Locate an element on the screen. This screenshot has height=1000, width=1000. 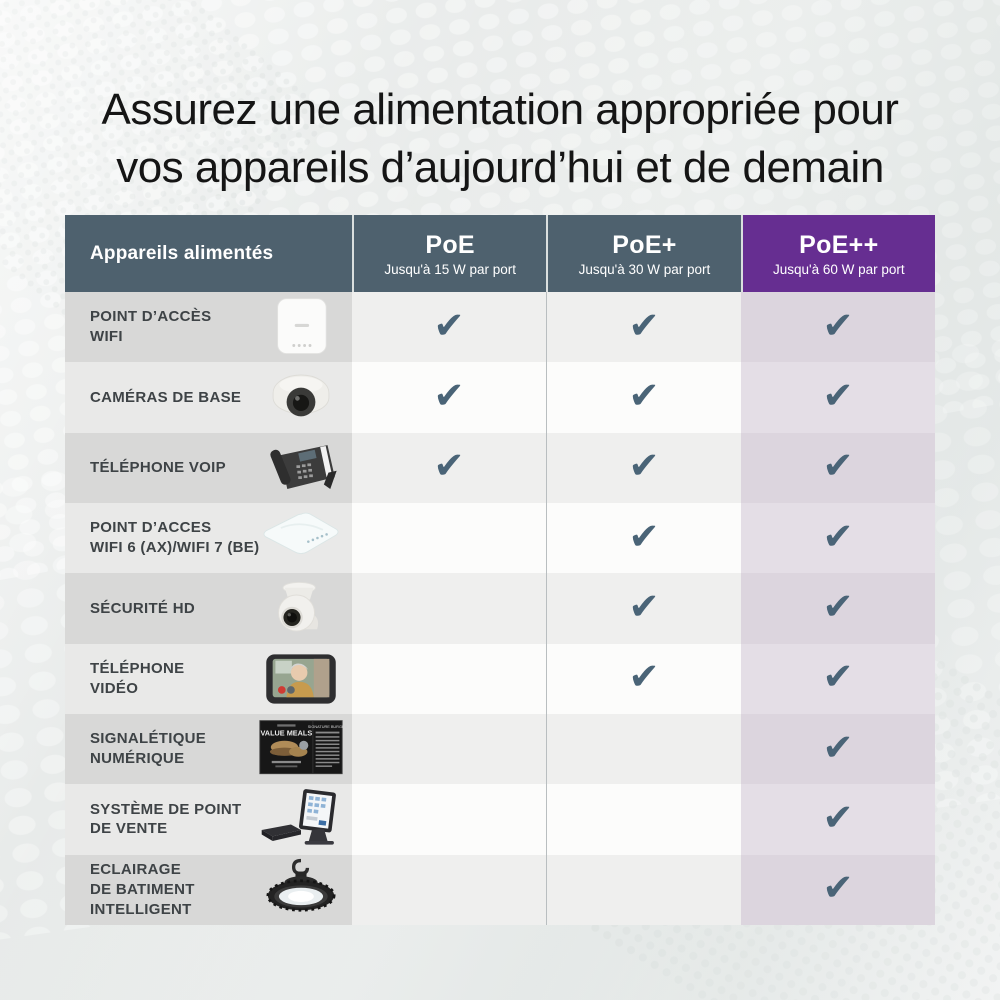
wifi6-access-point-icon is located at coordinates (301, 533).